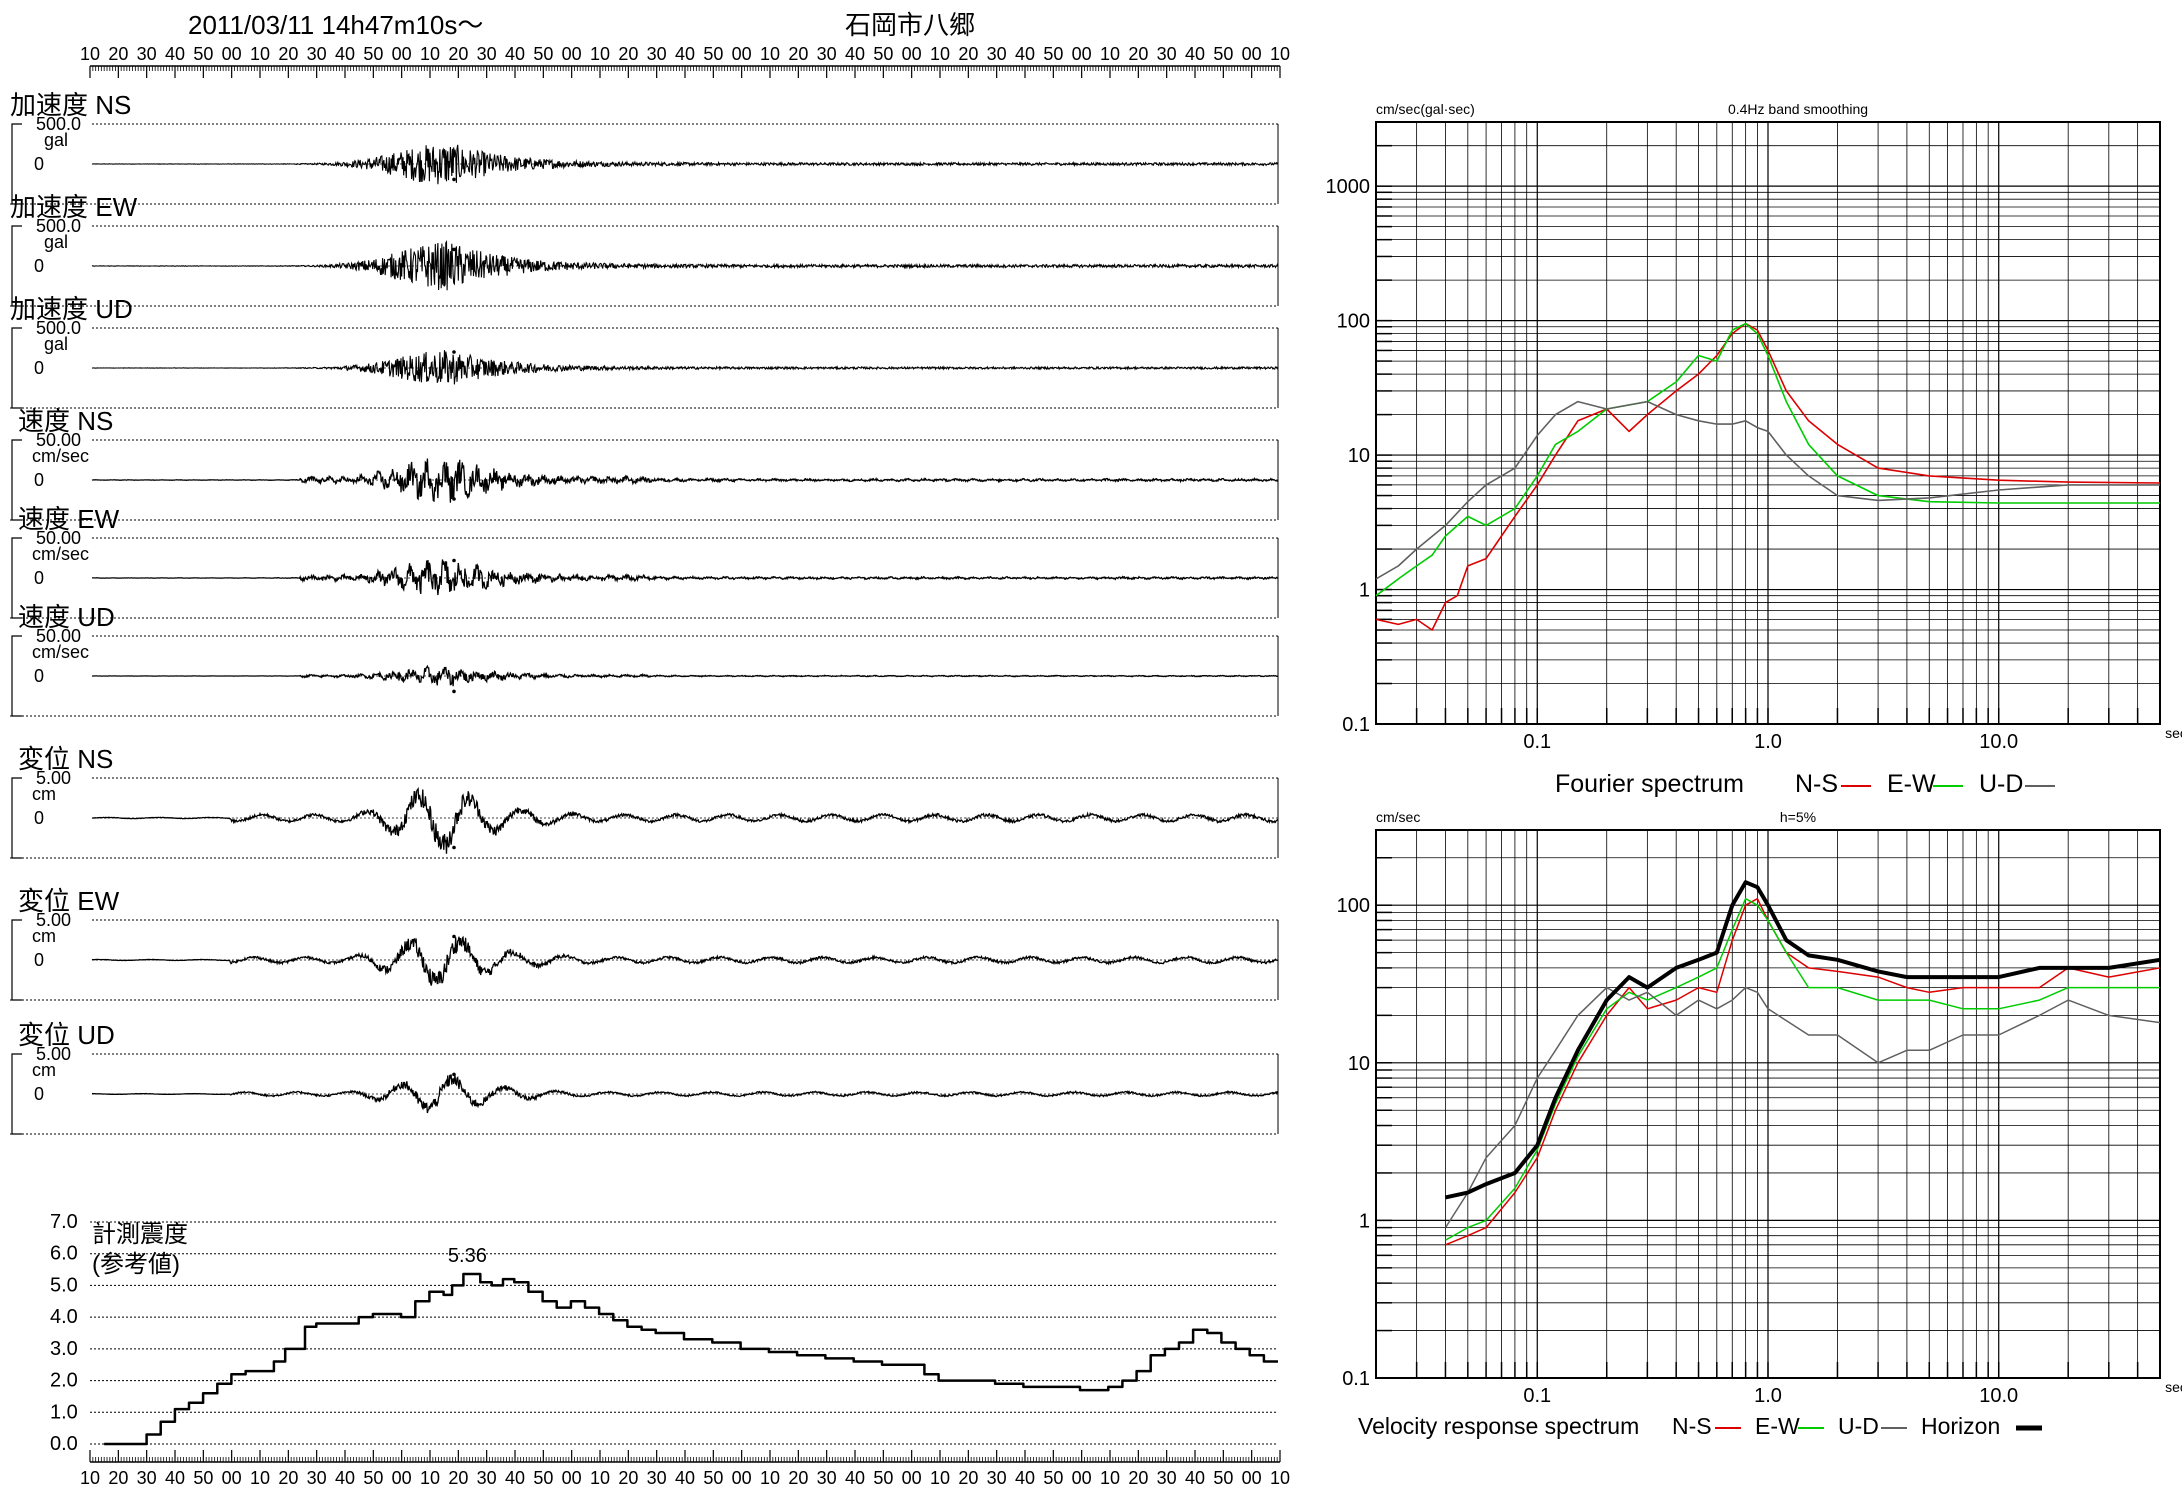  What do you see at coordinates (64, 1222) in the screenshot?
I see `intensity-ytick-label: 7.0` at bounding box center [64, 1222].